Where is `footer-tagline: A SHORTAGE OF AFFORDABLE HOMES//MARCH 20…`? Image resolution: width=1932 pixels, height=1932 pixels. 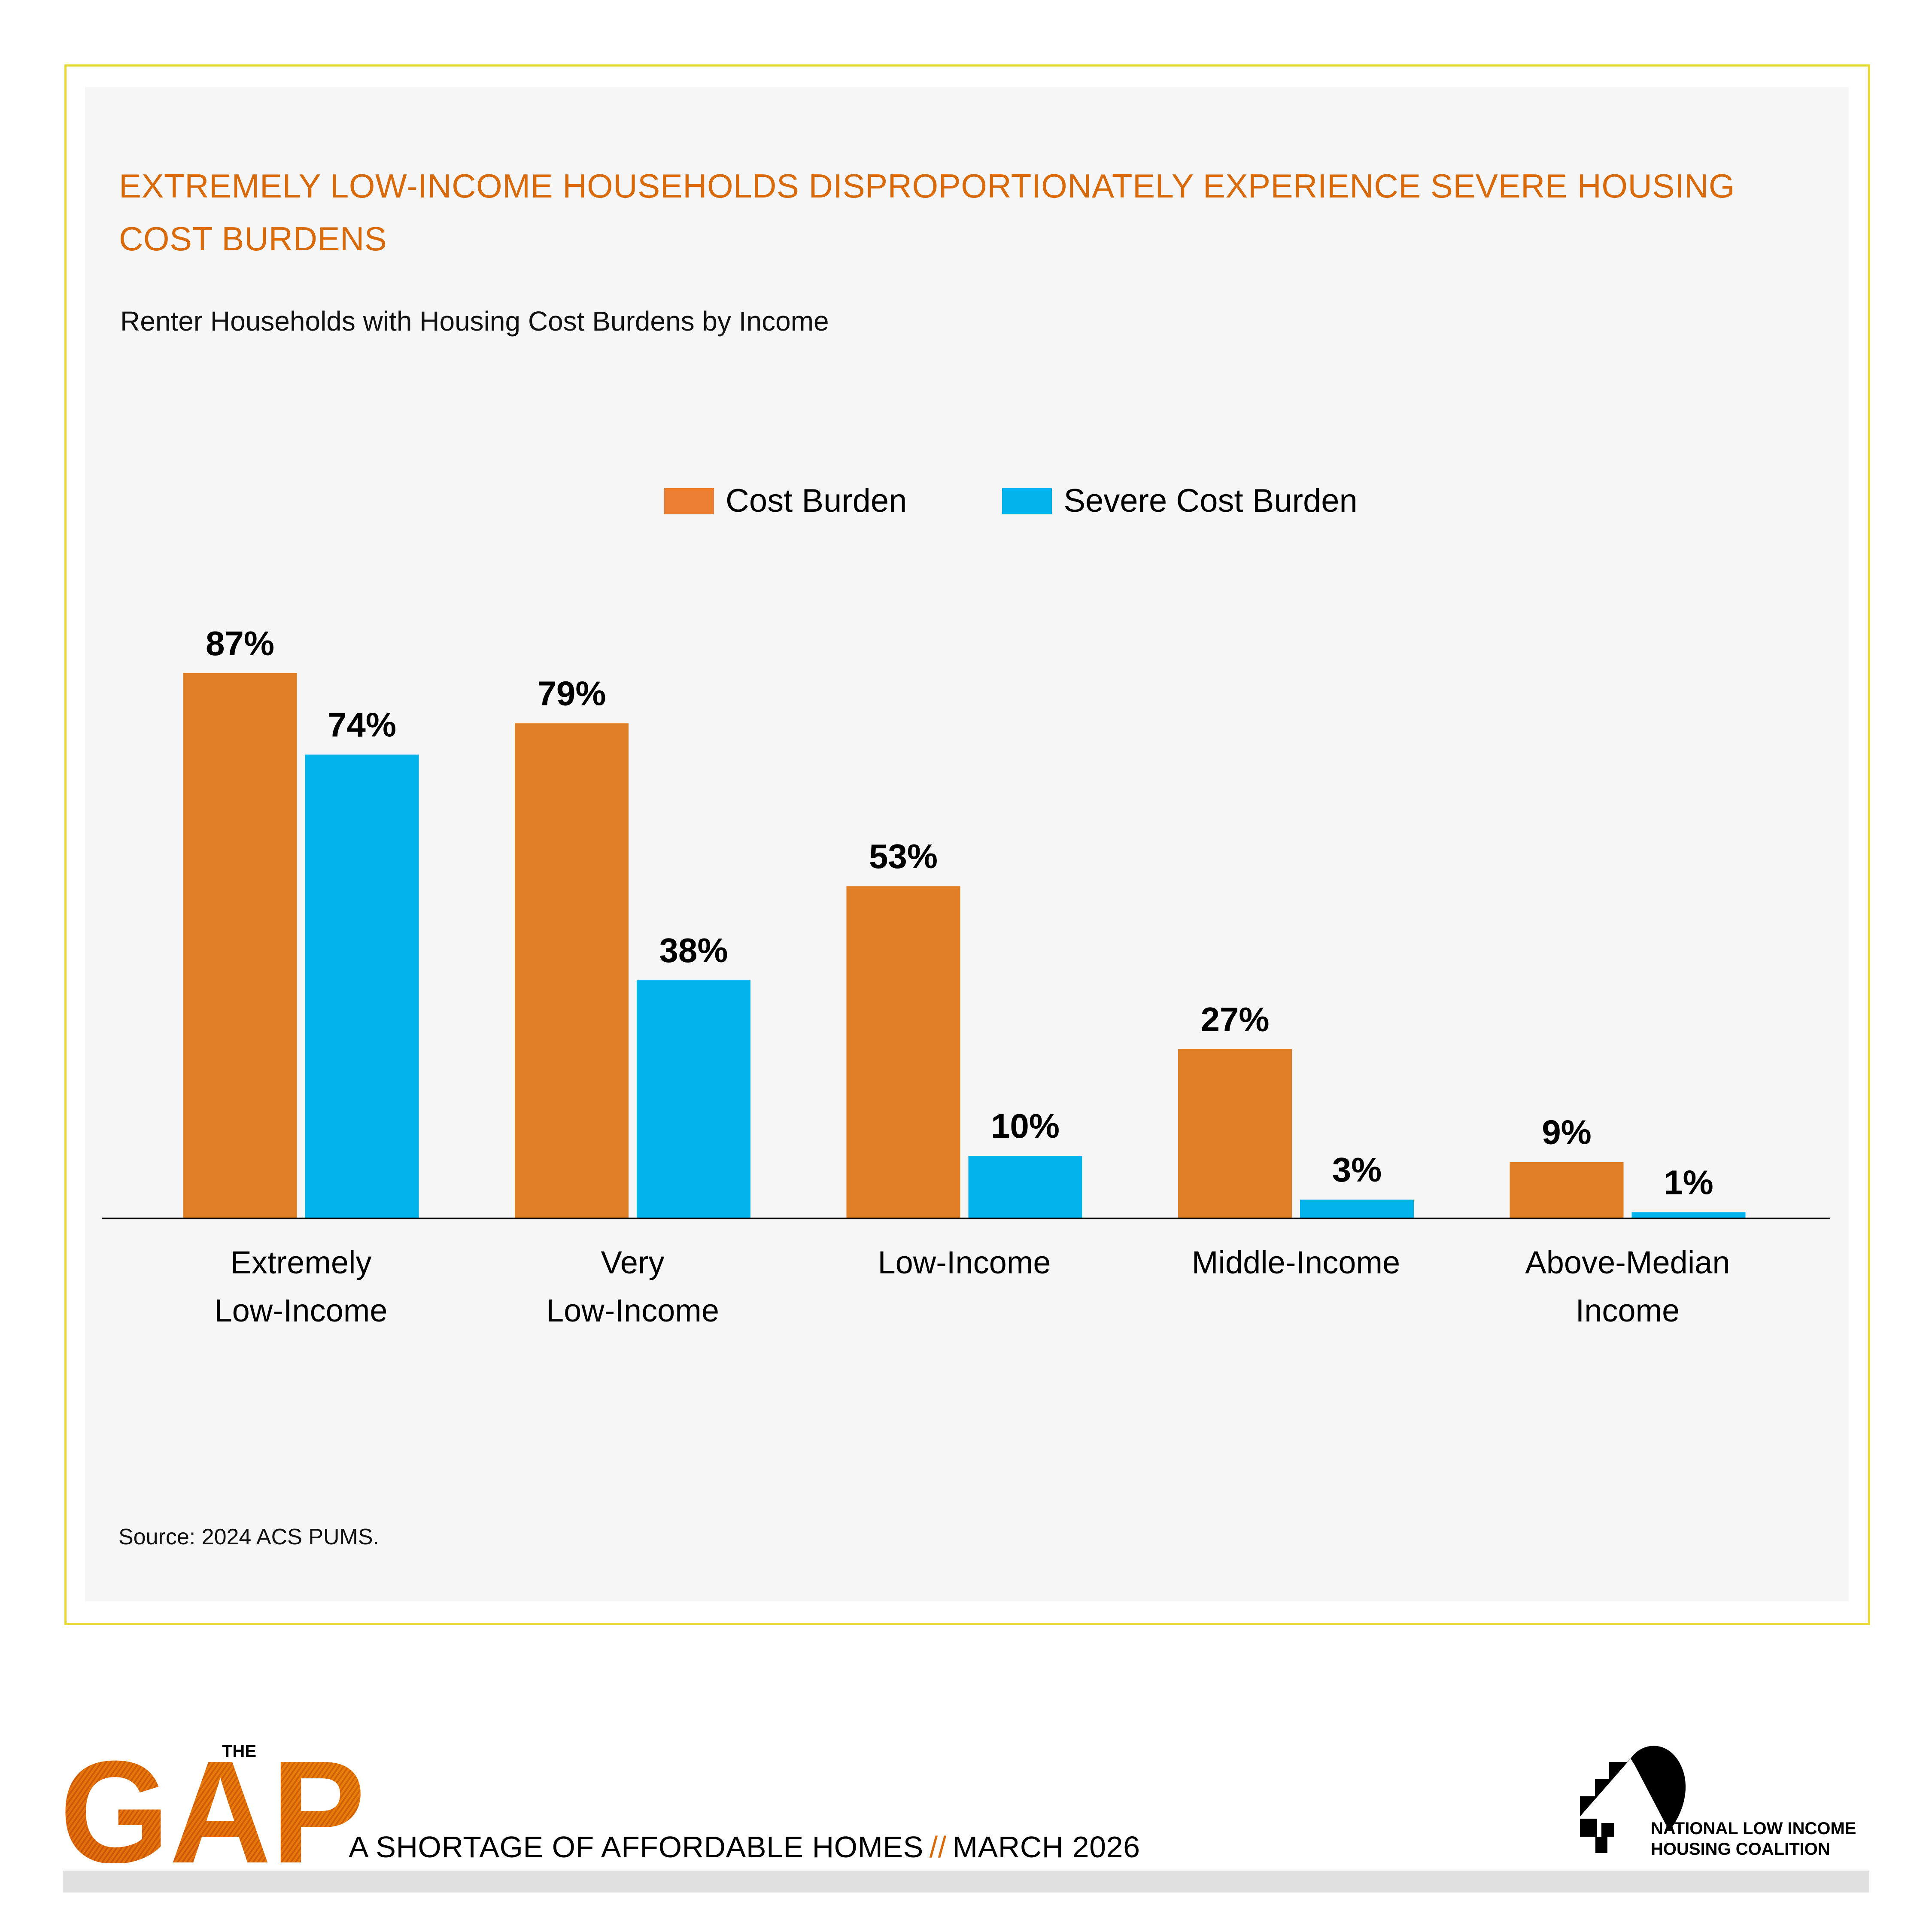 footer-tagline: A SHORTAGE OF AFFORDABLE HOMES//MARCH 20… is located at coordinates (744, 1847).